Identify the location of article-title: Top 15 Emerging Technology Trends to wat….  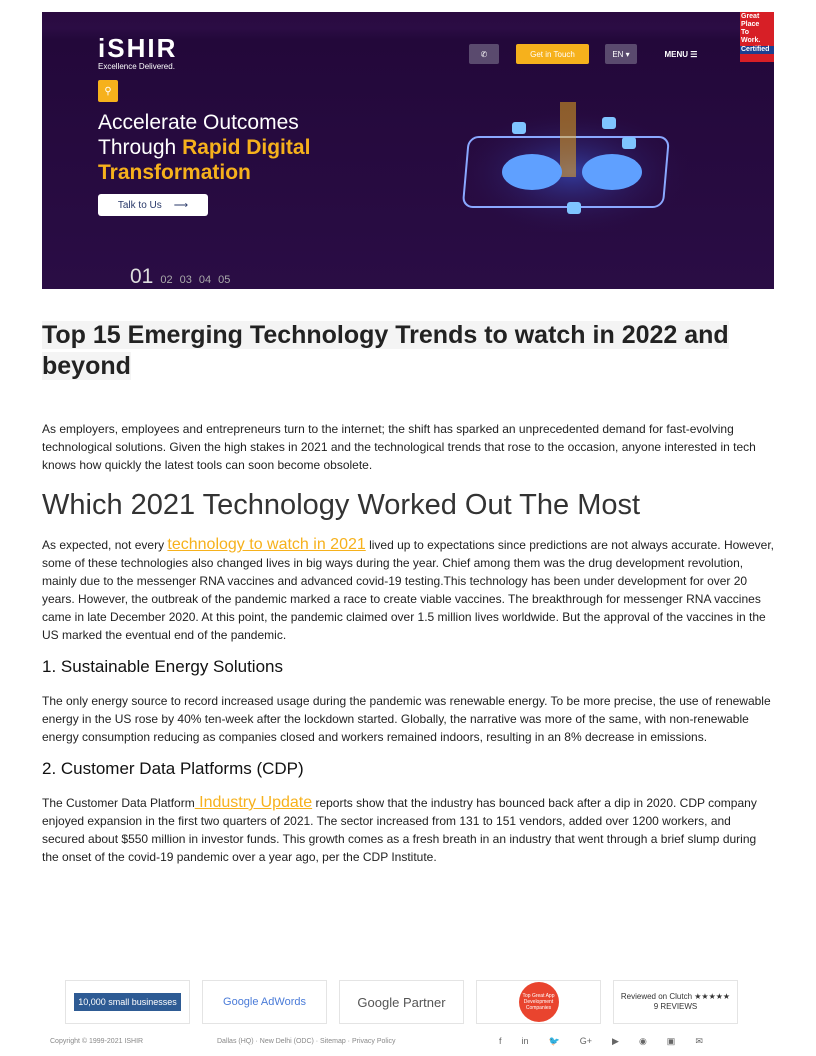
(385, 350).